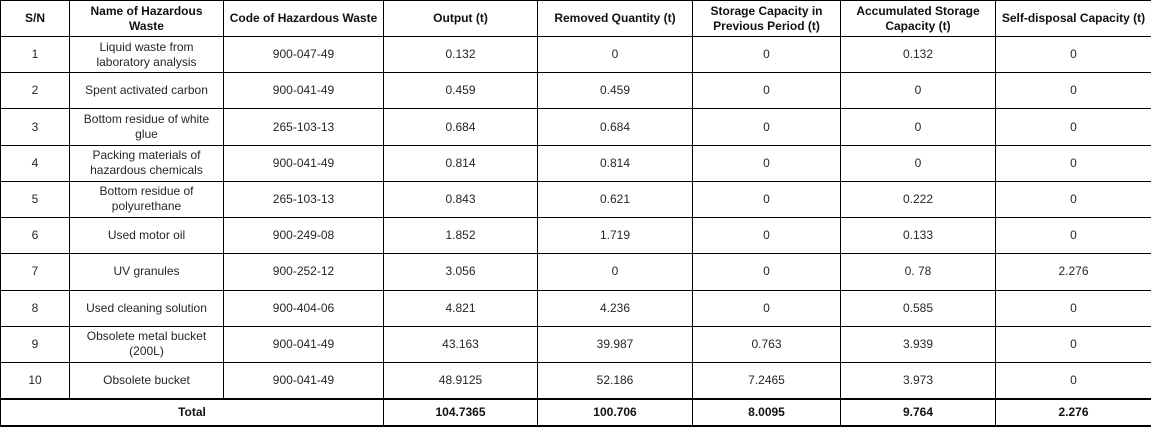 The image size is (1151, 427). I want to click on name-cell: Liquid waste from laboratory analysis, so click(146, 54).